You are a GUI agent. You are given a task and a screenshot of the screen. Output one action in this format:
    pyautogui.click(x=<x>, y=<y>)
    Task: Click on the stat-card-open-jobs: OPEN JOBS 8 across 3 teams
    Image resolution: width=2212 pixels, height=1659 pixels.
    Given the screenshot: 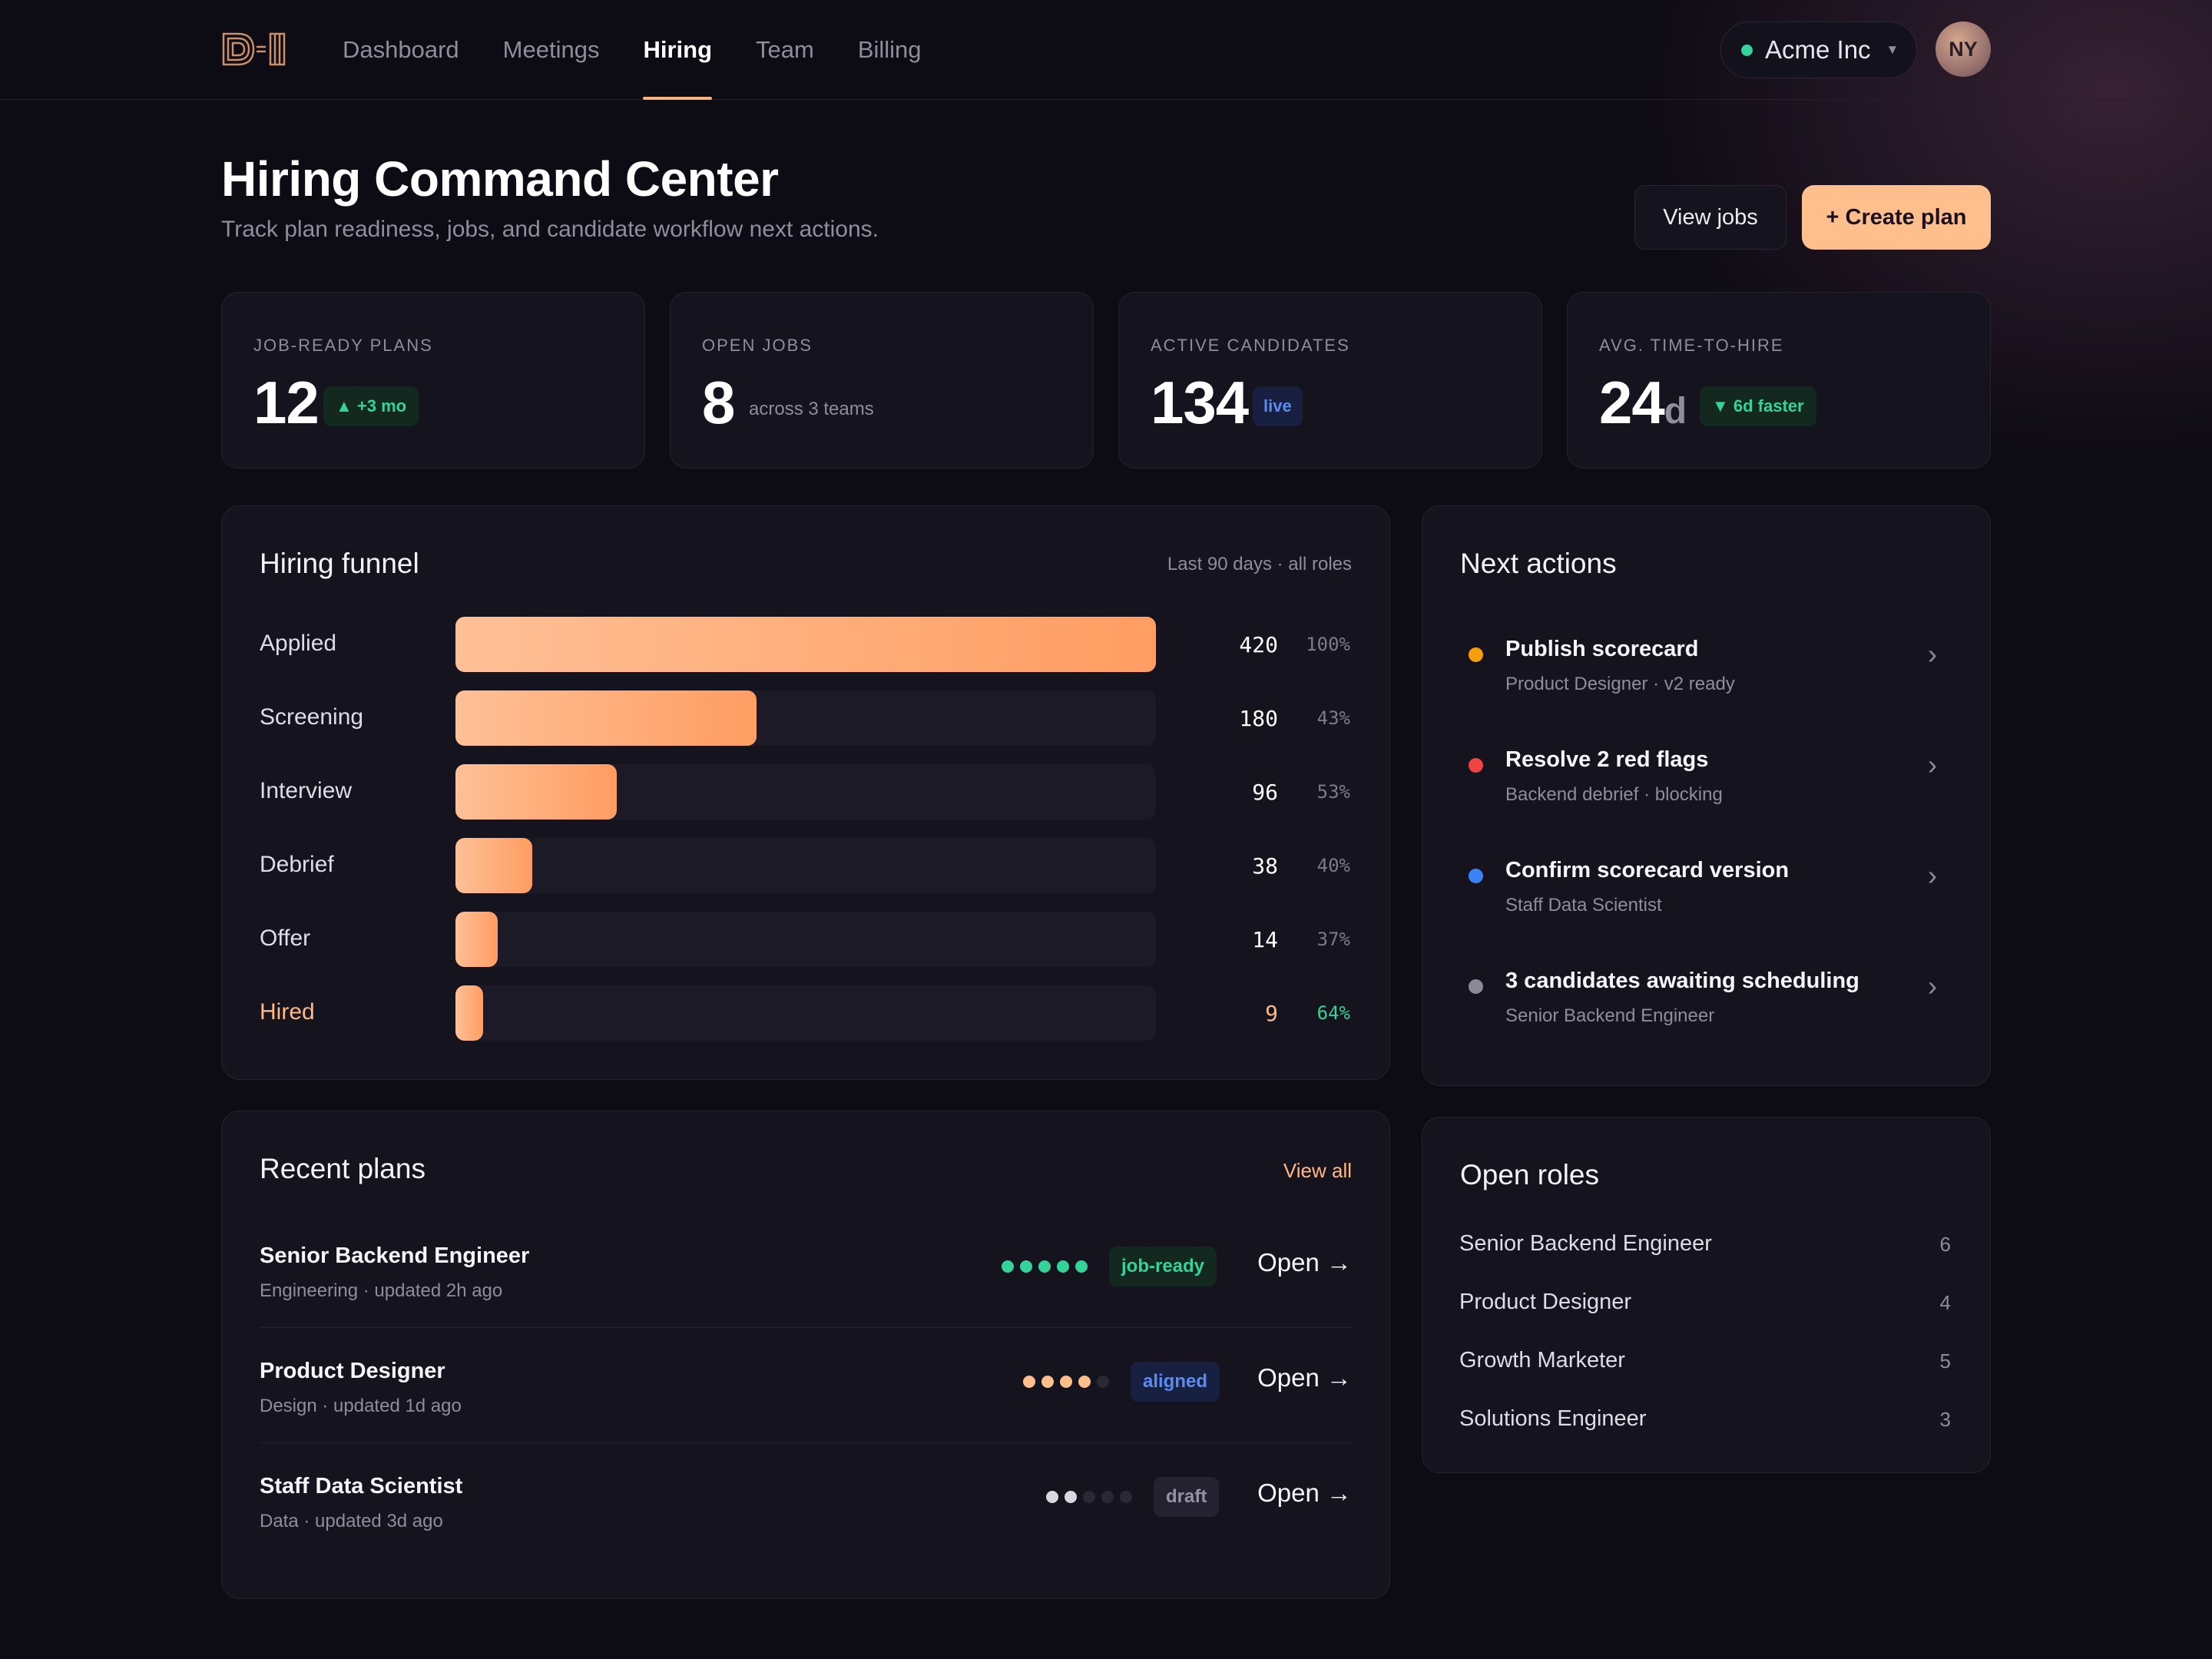 What is the action you would take?
    pyautogui.click(x=882, y=380)
    